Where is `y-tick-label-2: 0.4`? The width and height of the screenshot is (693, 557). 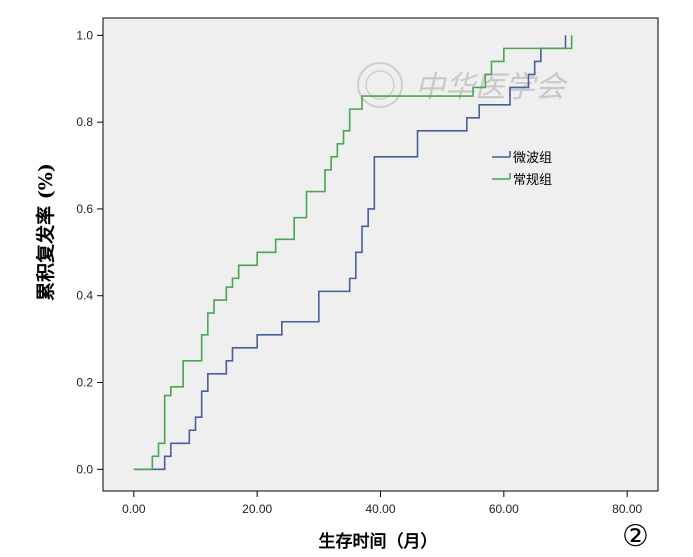
y-tick-label-2: 0.4 is located at coordinates (84, 296).